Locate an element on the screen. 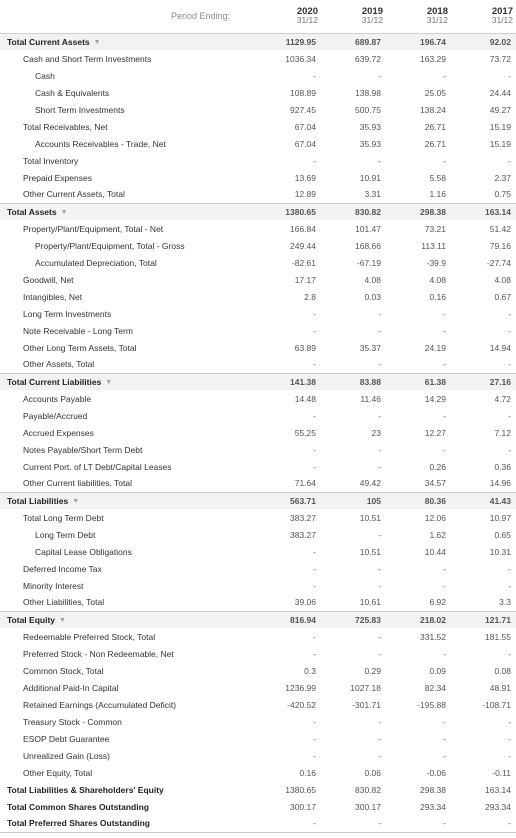  column-header-2019: 2019 31/12 is located at coordinates (353, 17).